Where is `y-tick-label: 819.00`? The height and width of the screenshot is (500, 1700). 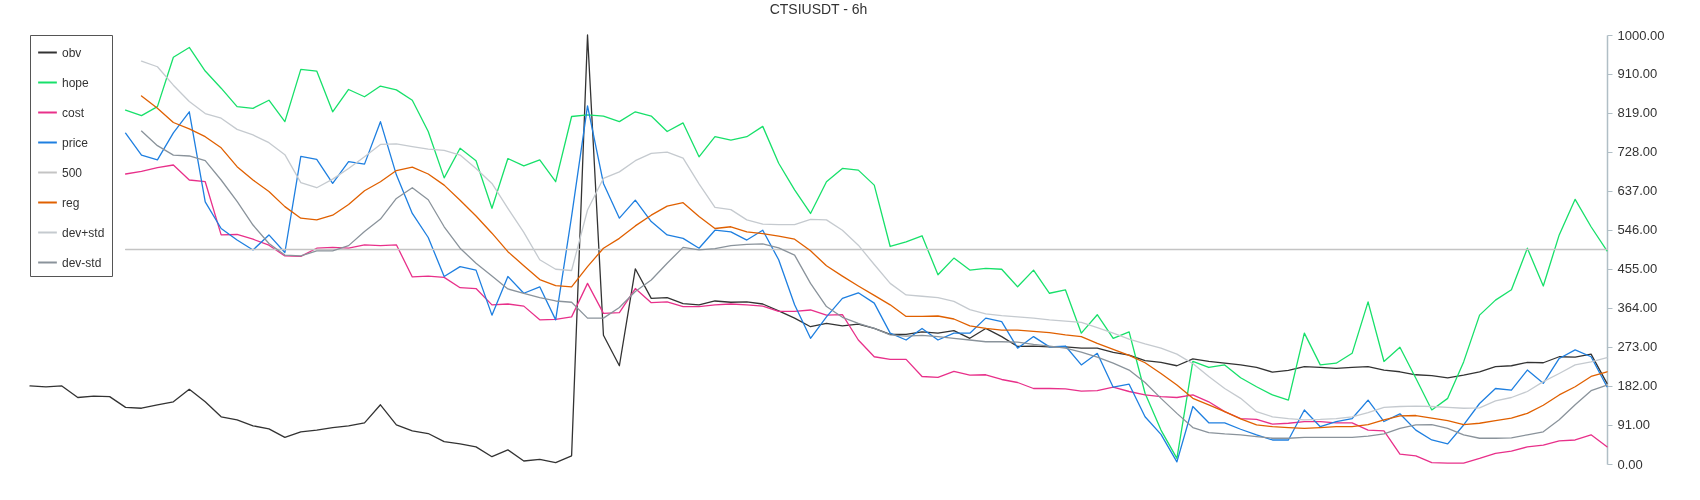
y-tick-label: 819.00 is located at coordinates (1637, 113).